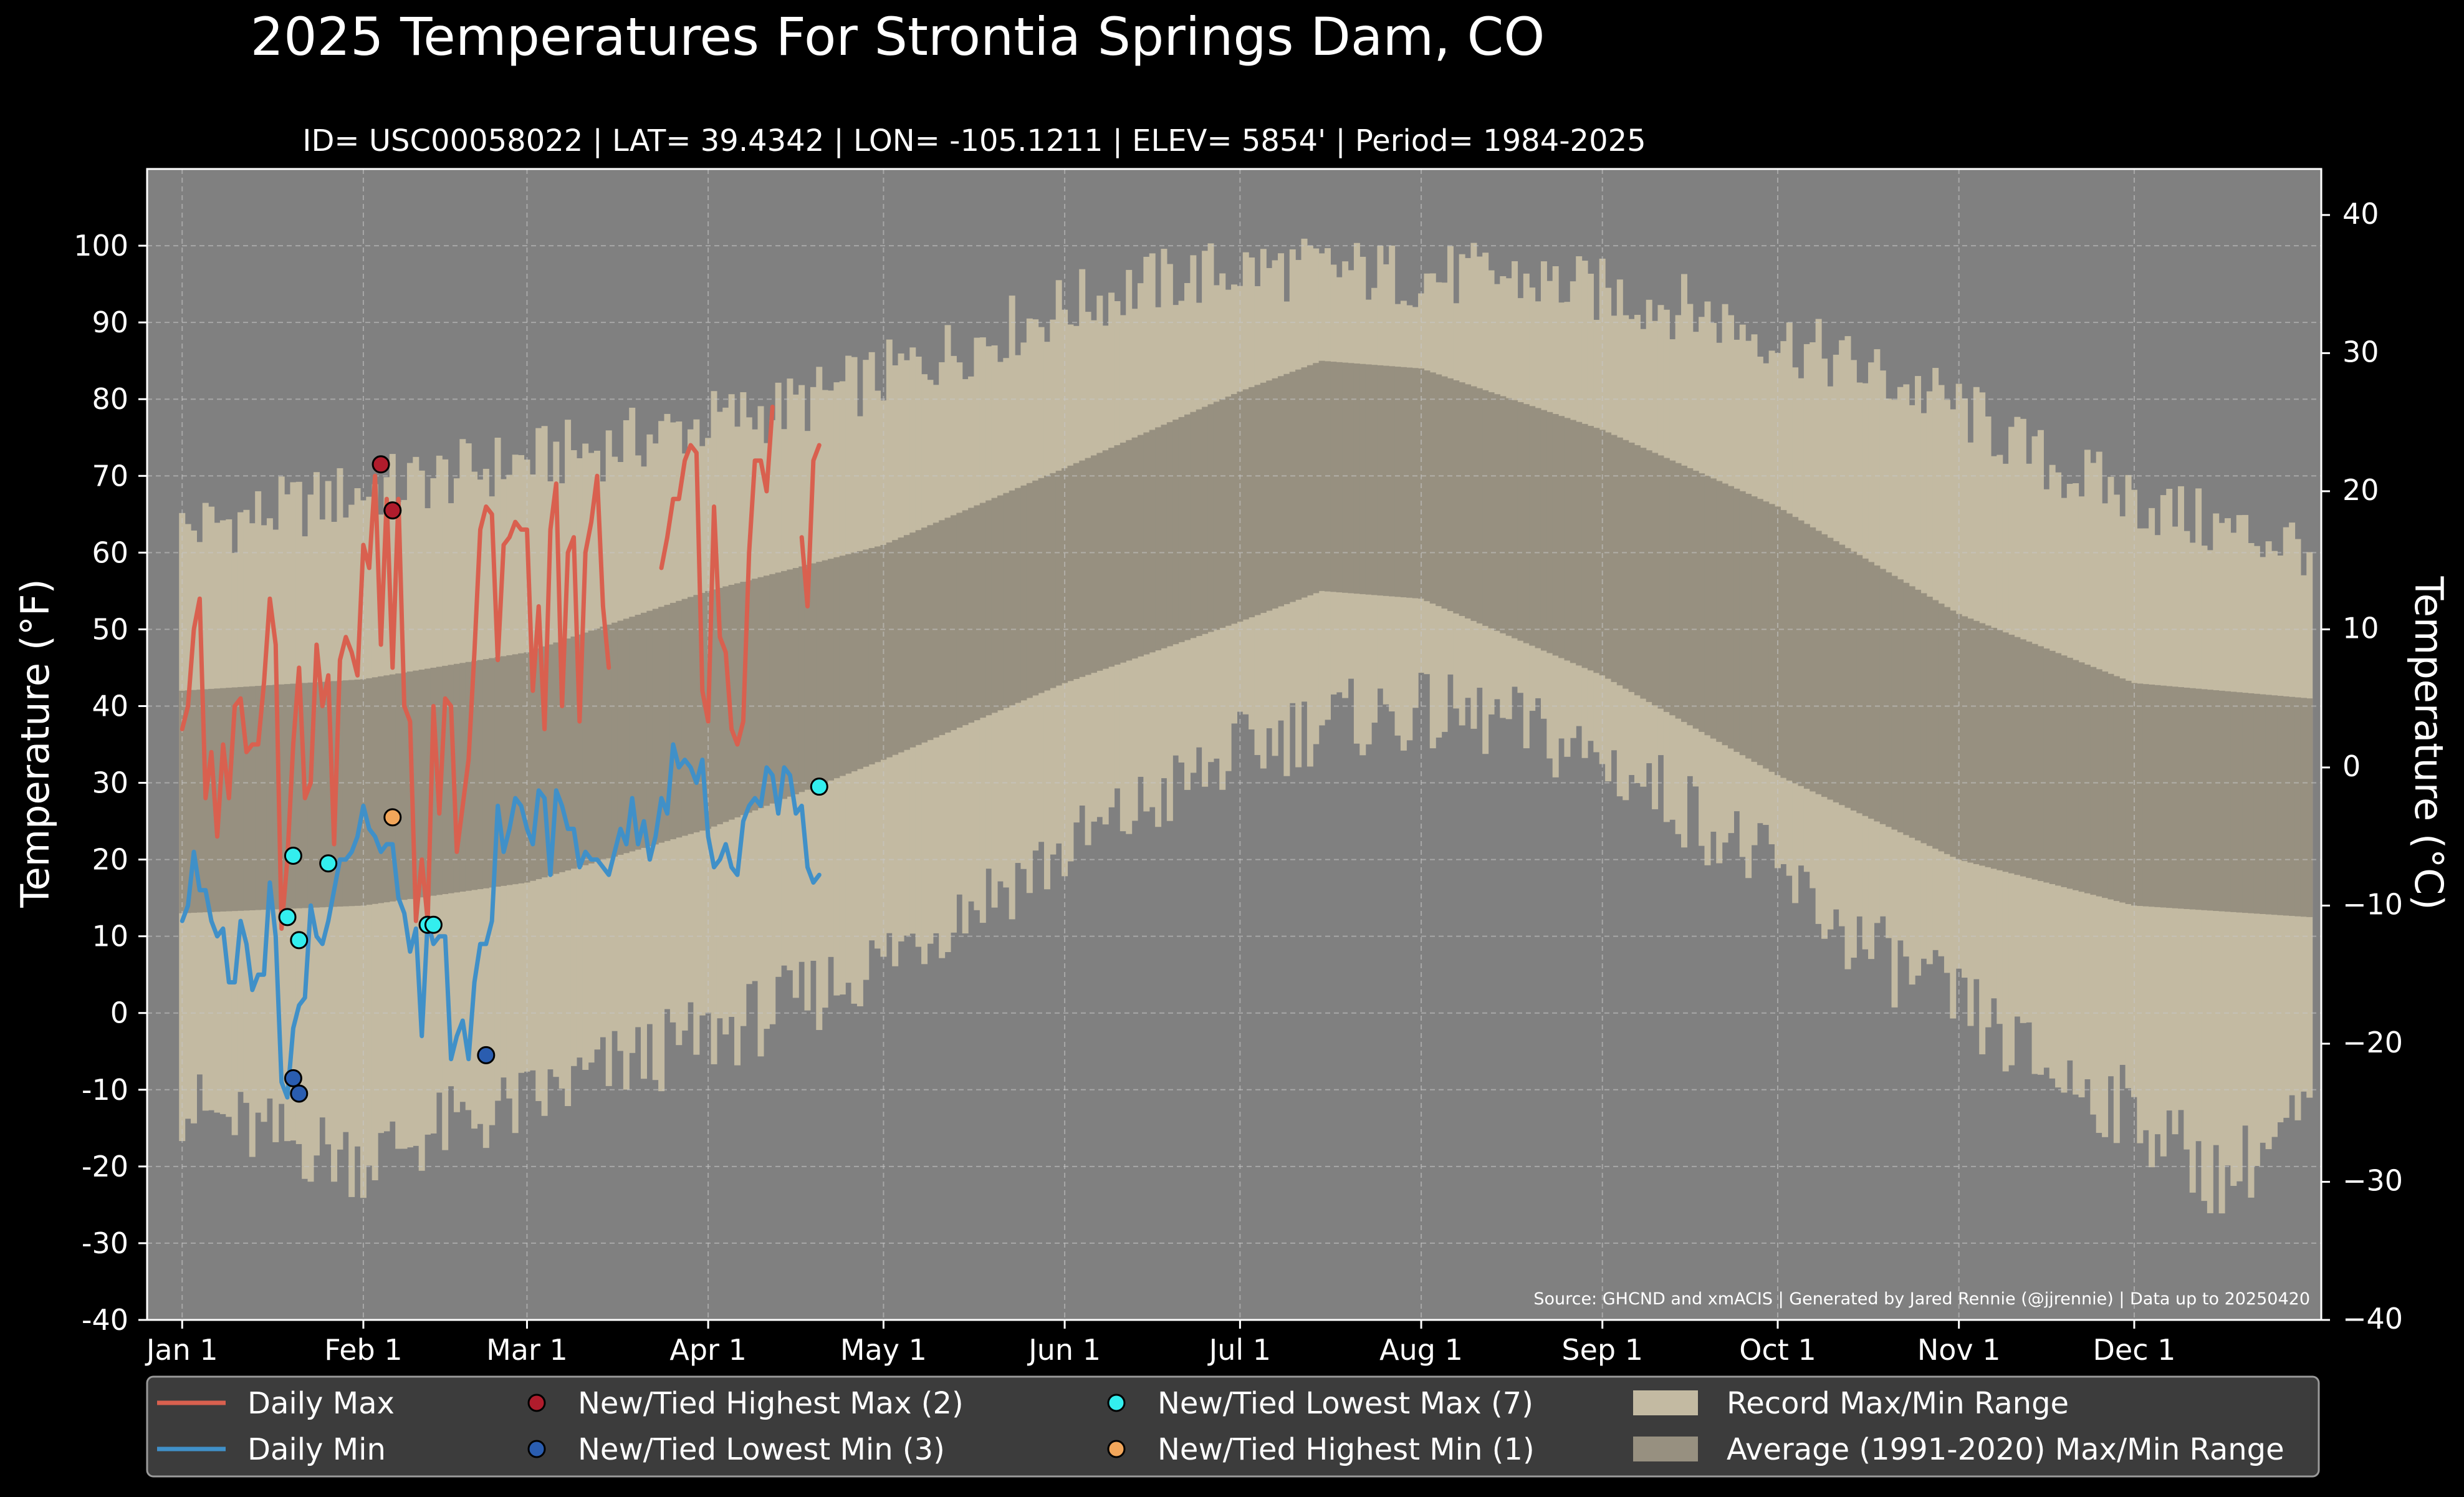 The image size is (2464, 1497). I want to click on daily-max-line, so click(717, 576).